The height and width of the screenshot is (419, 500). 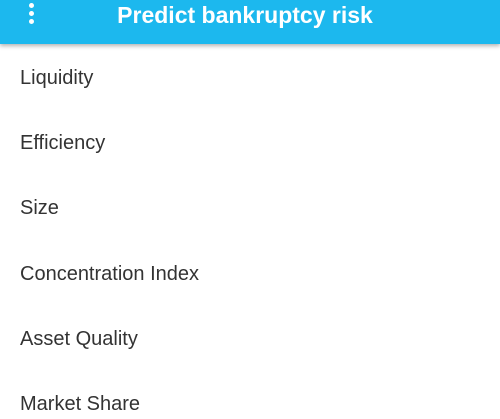 I want to click on app-bar: Predict bankruptcy risk, so click(x=250, y=22).